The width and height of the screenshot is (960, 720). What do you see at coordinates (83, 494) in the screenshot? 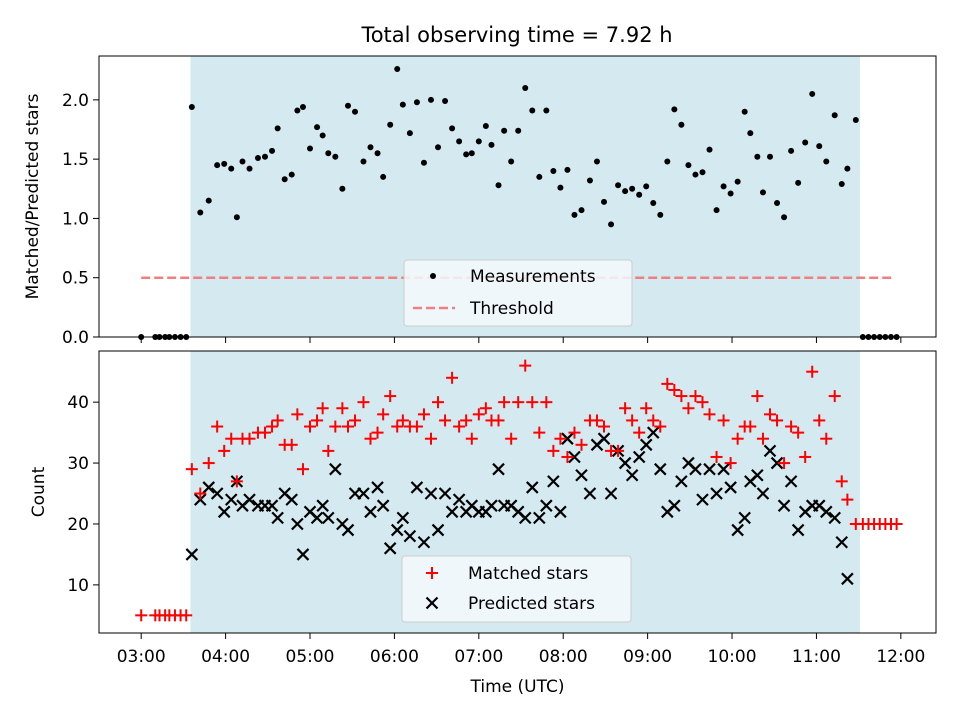
I see `count-y-ticks: 10 20 30 40` at bounding box center [83, 494].